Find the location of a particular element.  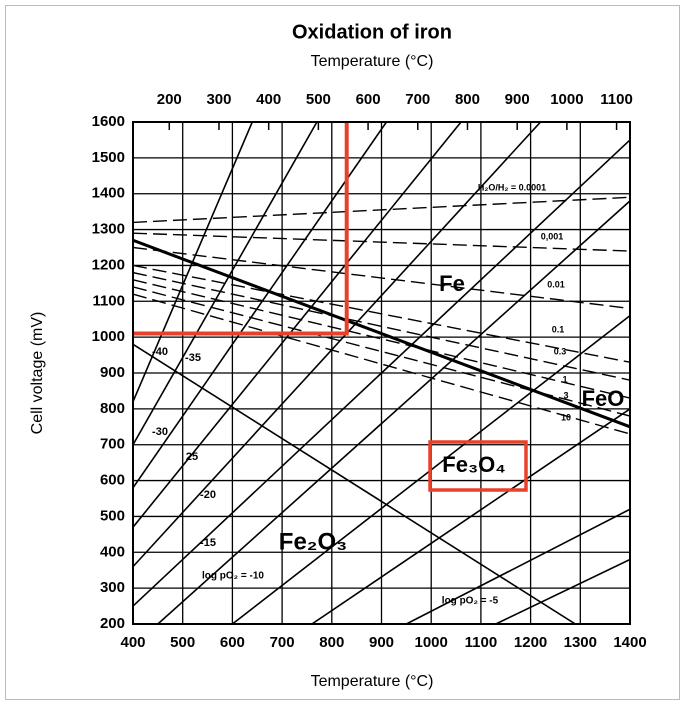

y-tick-label: 700 is located at coordinates (112, 444).